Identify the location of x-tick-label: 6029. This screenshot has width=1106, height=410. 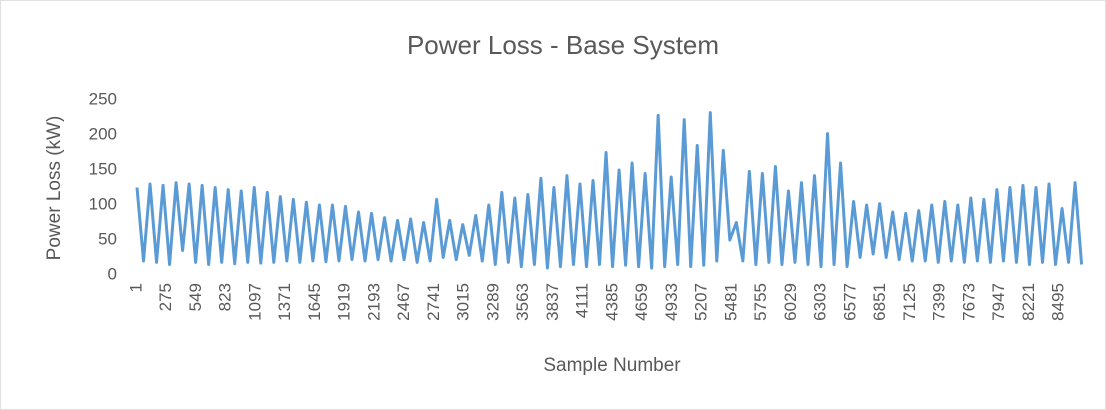
(790, 302).